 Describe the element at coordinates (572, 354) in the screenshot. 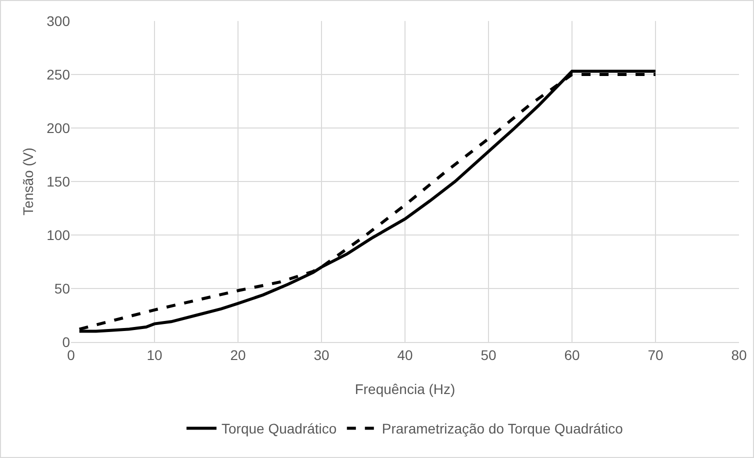

I see `x-tick-label: 60` at that location.